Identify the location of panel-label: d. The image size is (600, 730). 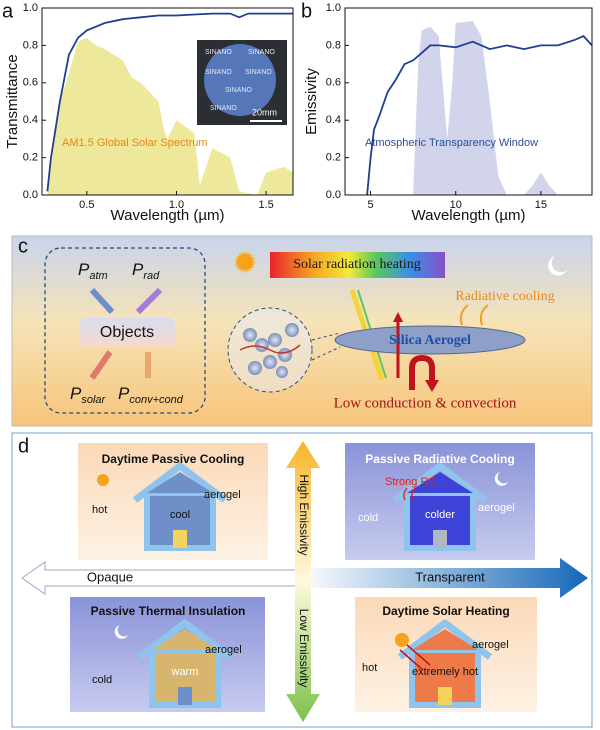
(23, 446).